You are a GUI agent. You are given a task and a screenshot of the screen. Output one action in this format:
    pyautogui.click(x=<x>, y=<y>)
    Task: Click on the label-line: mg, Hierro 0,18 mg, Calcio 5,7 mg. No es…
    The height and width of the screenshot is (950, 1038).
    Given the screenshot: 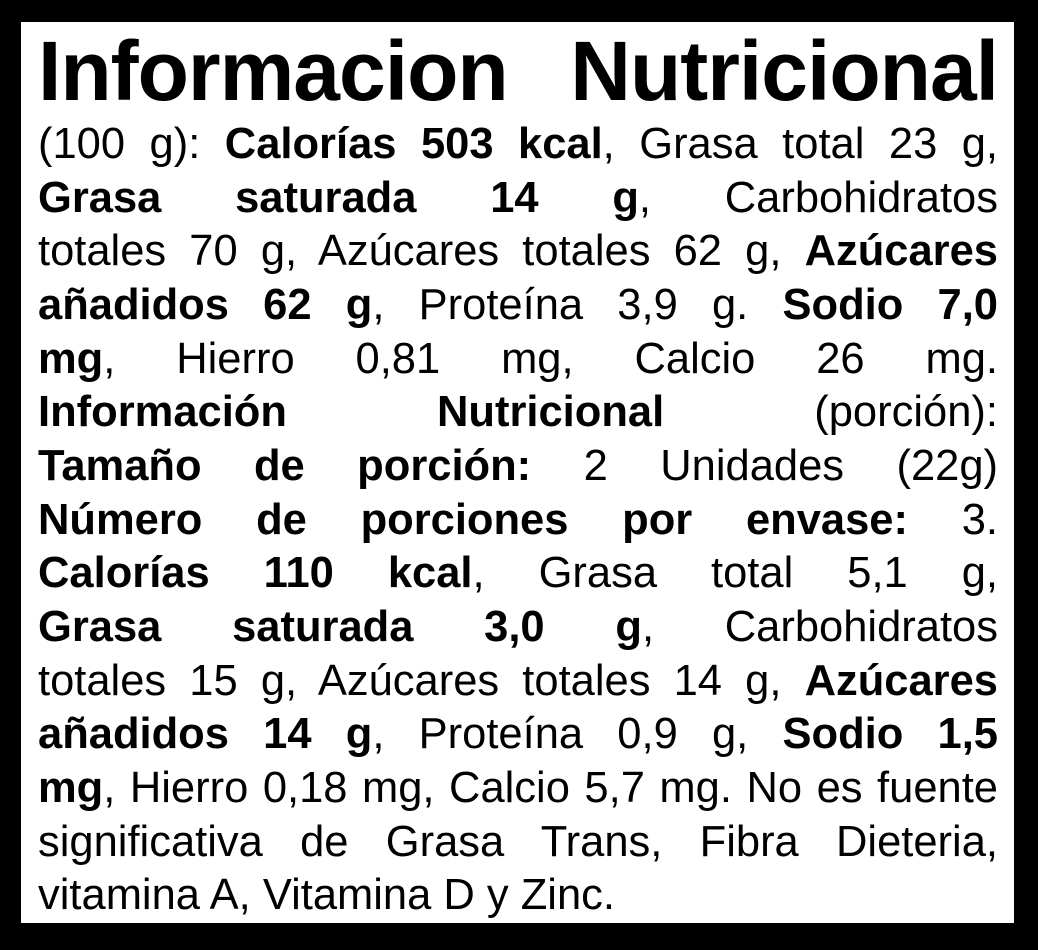 What is the action you would take?
    pyautogui.click(x=518, y=789)
    